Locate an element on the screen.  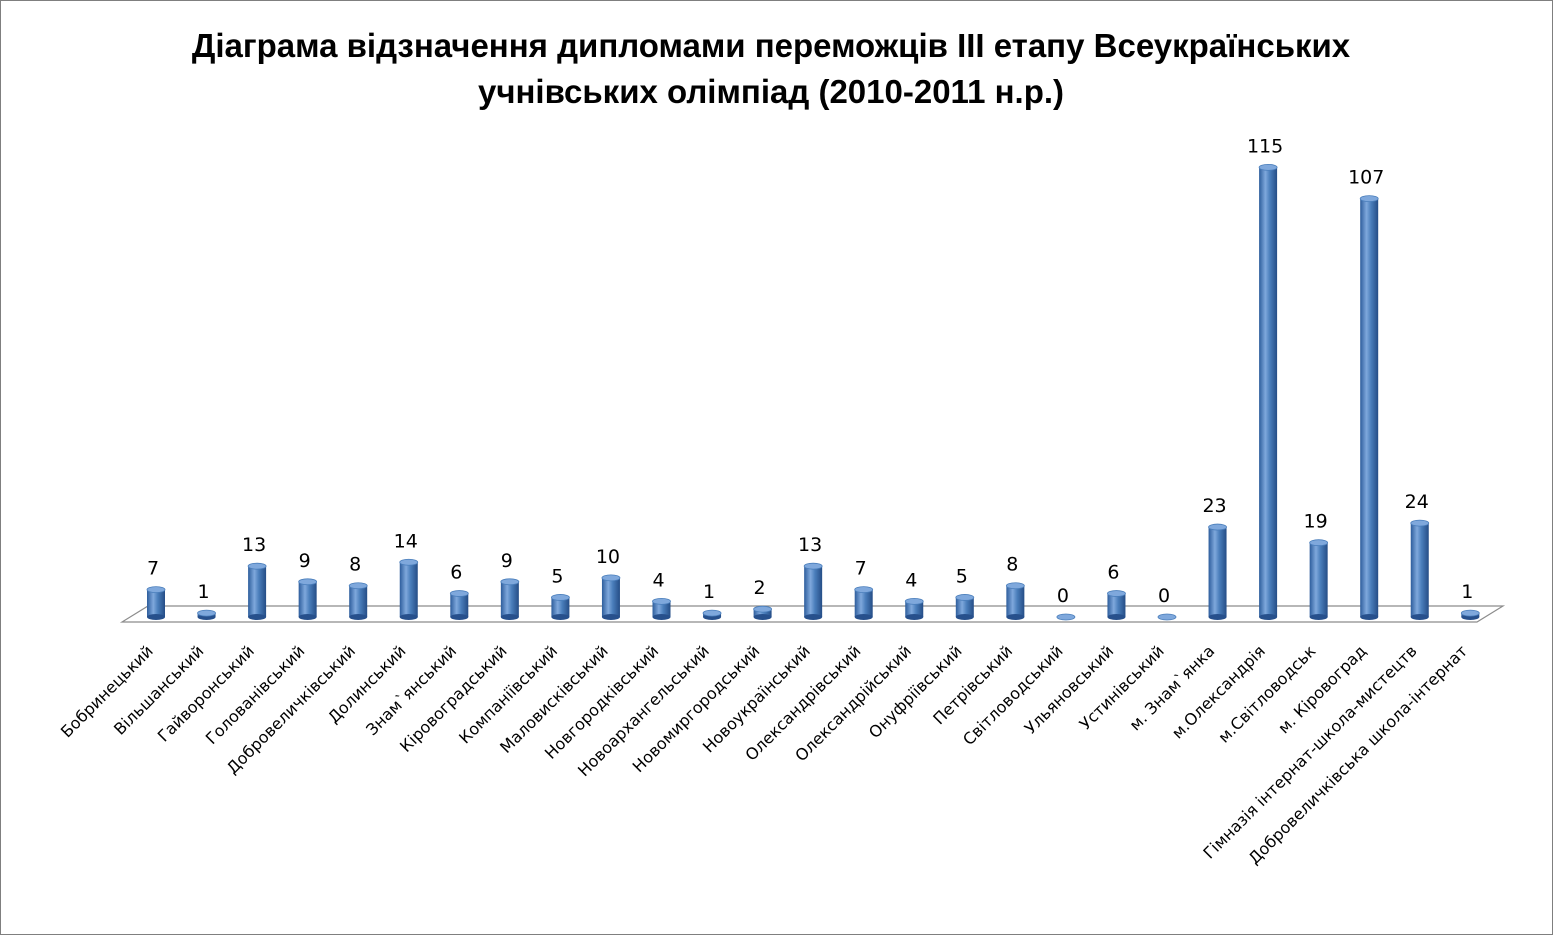
data-label: 2 is located at coordinates (760, 588).